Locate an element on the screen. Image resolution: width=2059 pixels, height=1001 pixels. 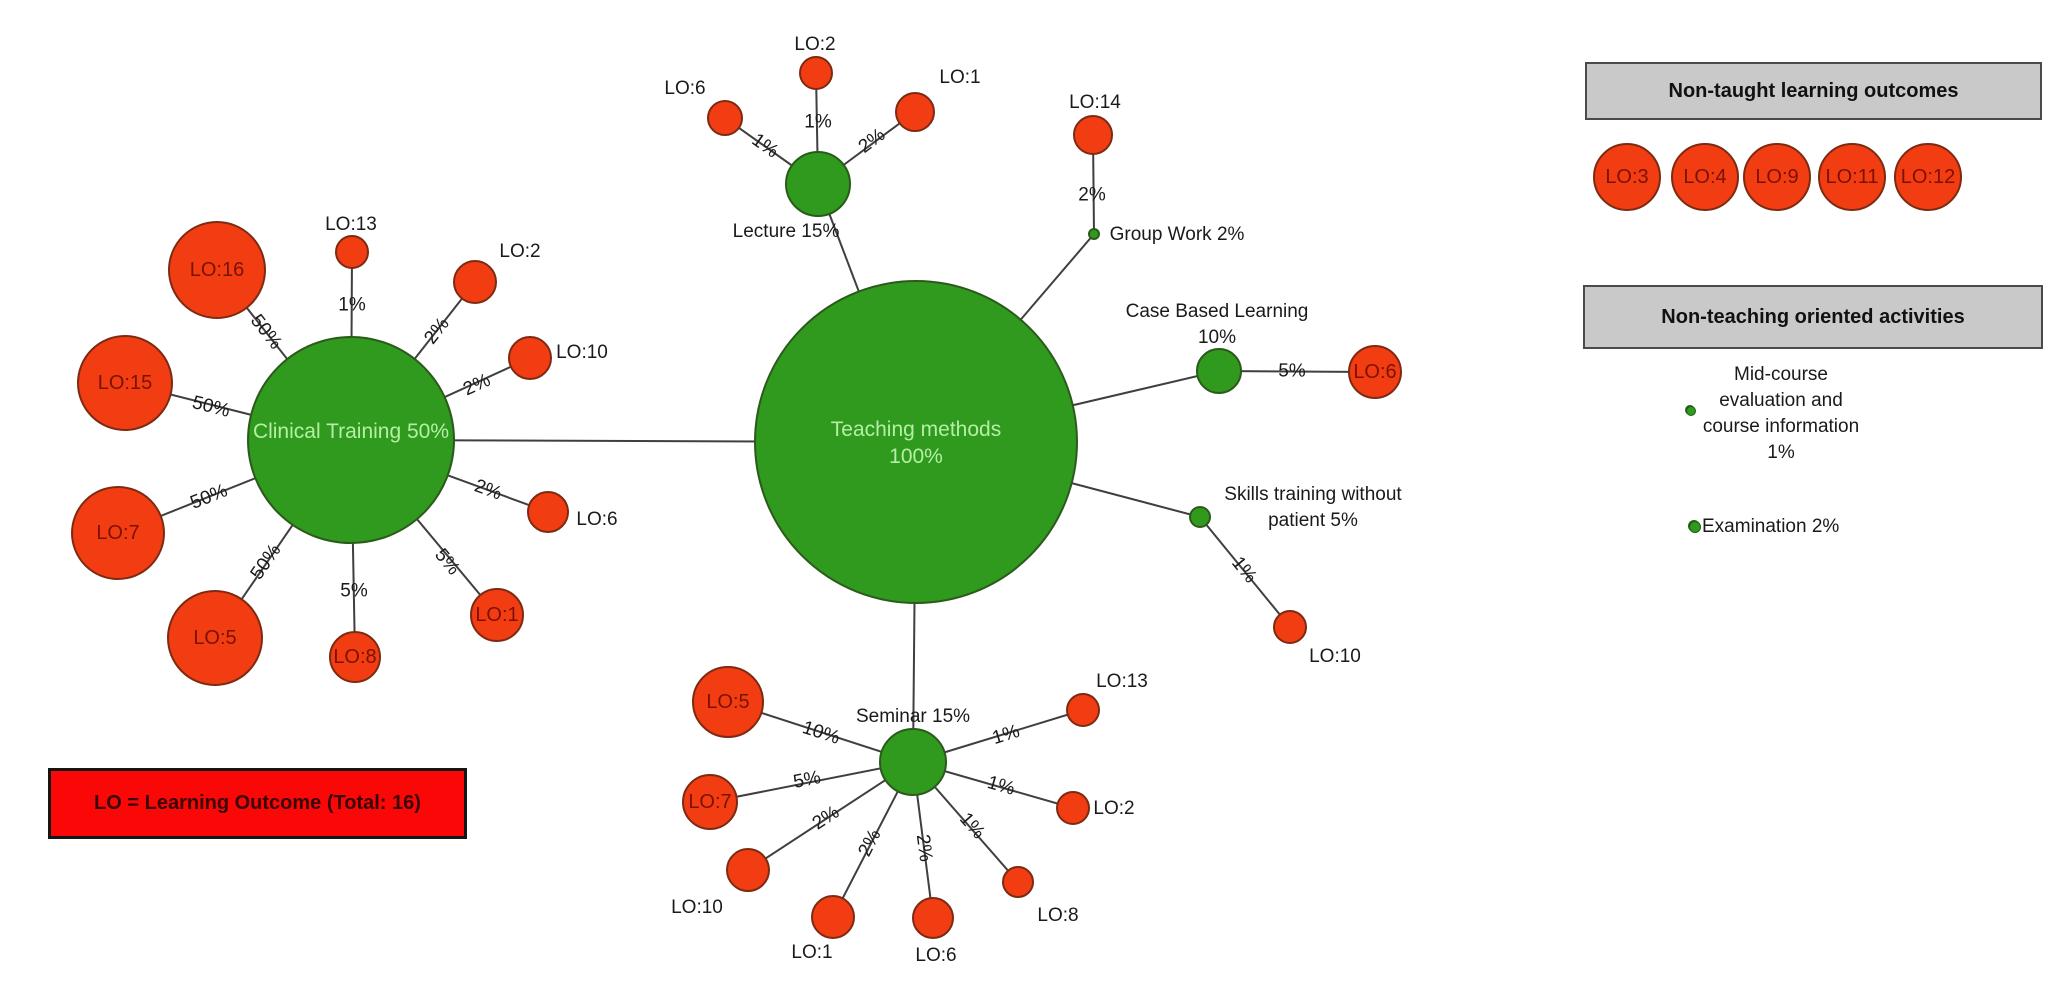
node-lo3-legend is located at coordinates (1627, 177).